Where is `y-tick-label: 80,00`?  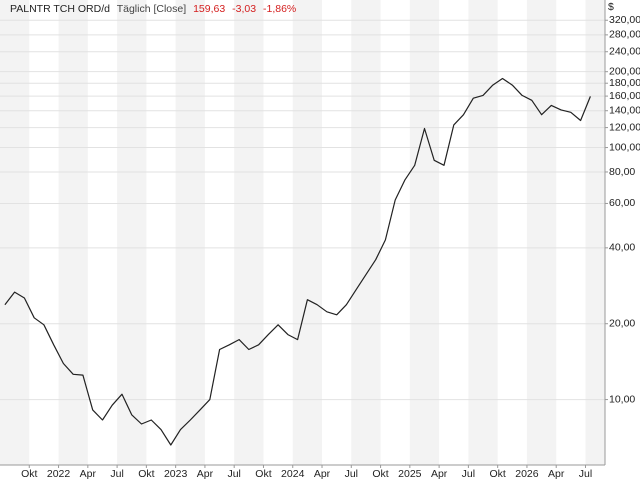 y-tick-label: 80,00 is located at coordinates (622, 172).